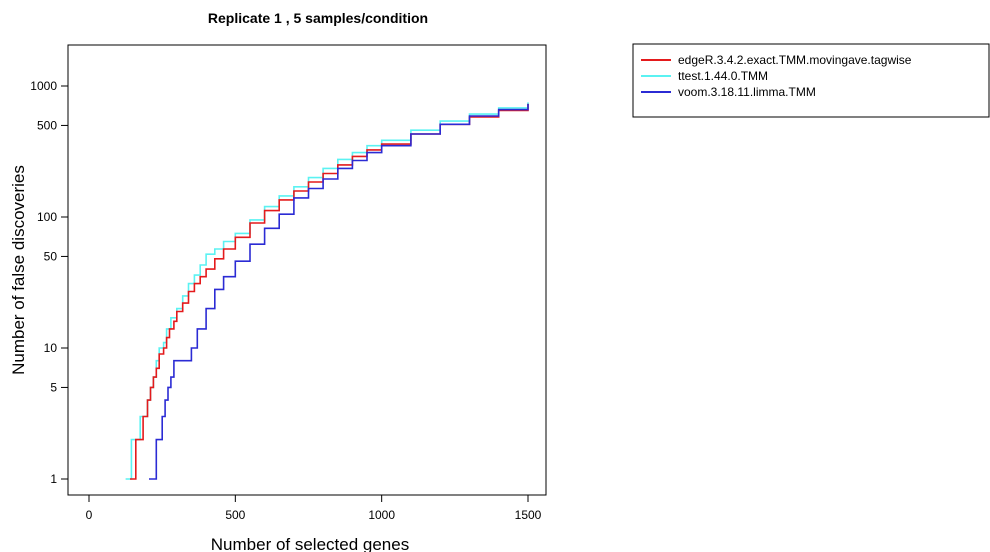 This screenshot has height=552, width=990. I want to click on legend-label: edgeR.3.4.2.exact.TMM.movingave.tagwise, so click(795, 60).